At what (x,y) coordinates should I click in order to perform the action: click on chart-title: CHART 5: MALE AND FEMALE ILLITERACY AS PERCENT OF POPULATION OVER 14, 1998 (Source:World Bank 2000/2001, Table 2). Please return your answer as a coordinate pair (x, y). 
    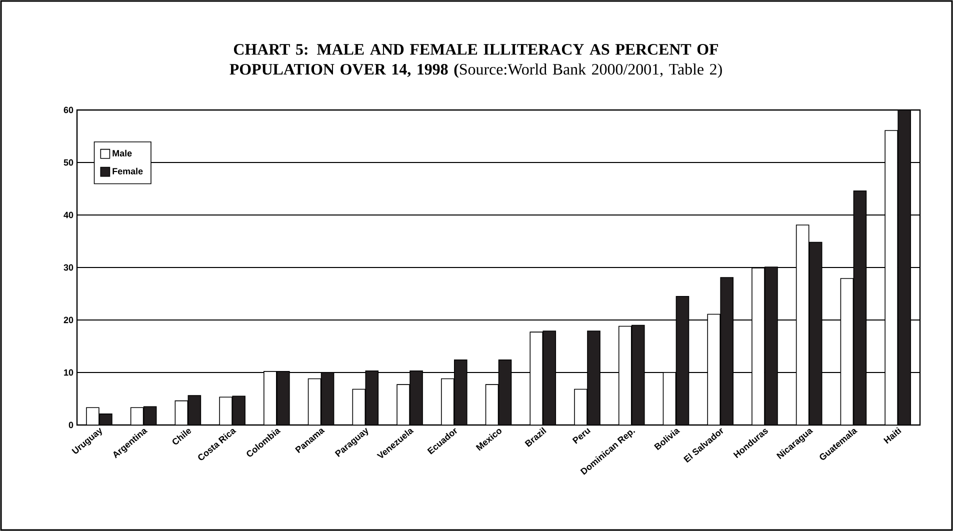
    Looking at the image, I should click on (476, 61).